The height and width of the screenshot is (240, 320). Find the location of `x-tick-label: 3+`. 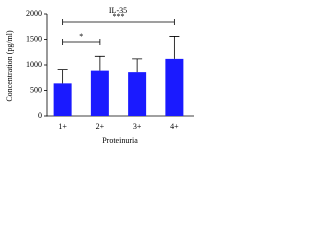

x-tick-label: 3+ is located at coordinates (137, 126).